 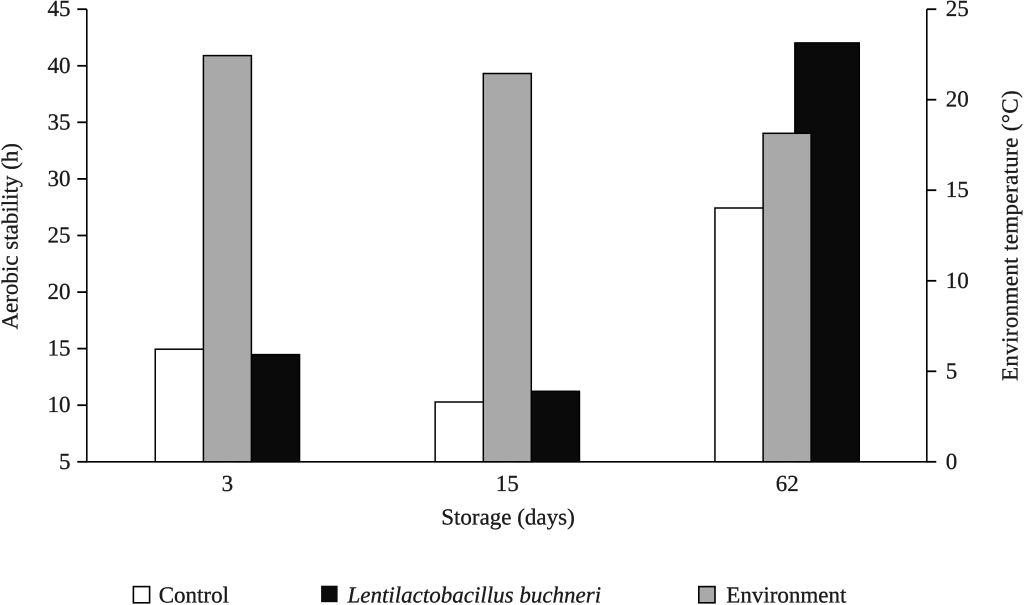 What do you see at coordinates (787, 483) in the screenshot?
I see `svg-text: 62` at bounding box center [787, 483].